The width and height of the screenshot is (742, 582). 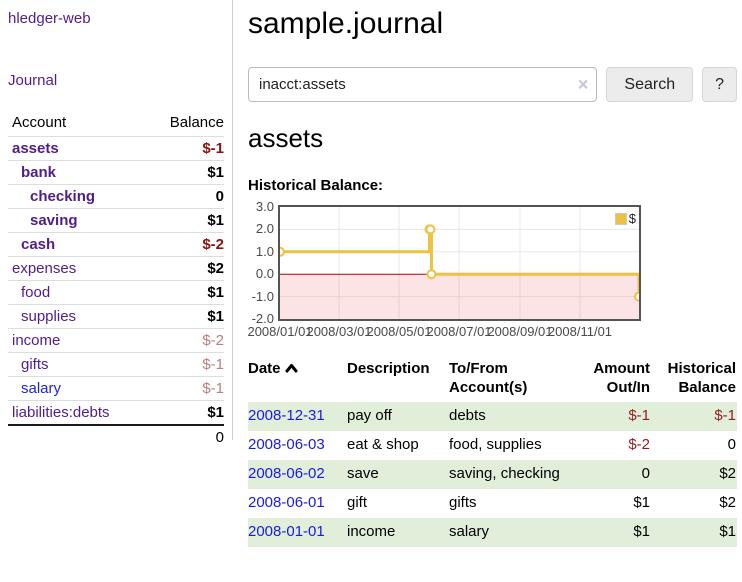 I want to click on x-axis-tick-label: 2008/11/01, so click(x=580, y=331).